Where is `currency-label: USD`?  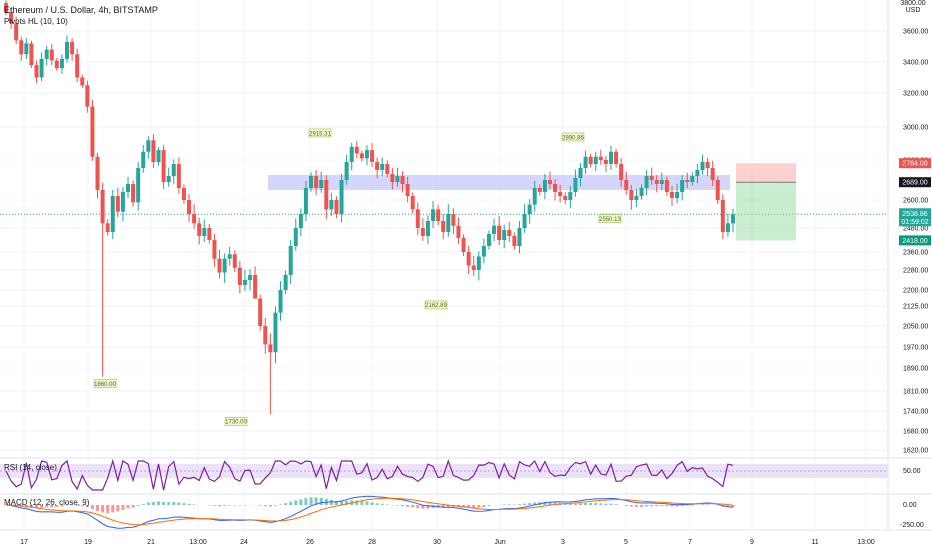 currency-label: USD is located at coordinates (913, 10).